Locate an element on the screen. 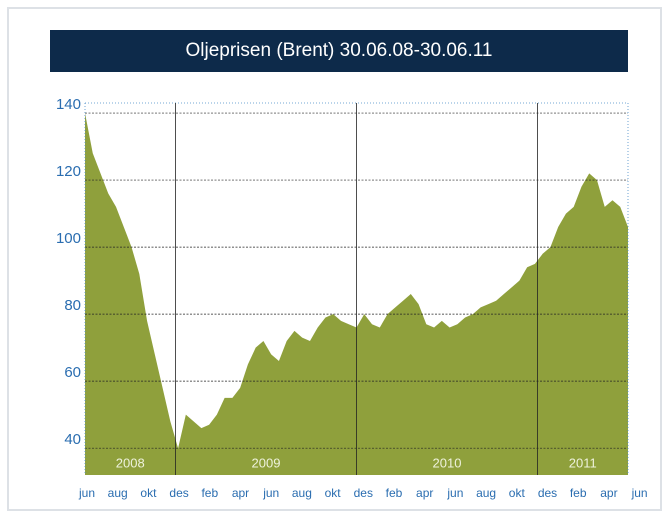  chart-title: Oljeprisen (Brent) 30.06.08-30.06.11 is located at coordinates (339, 50).